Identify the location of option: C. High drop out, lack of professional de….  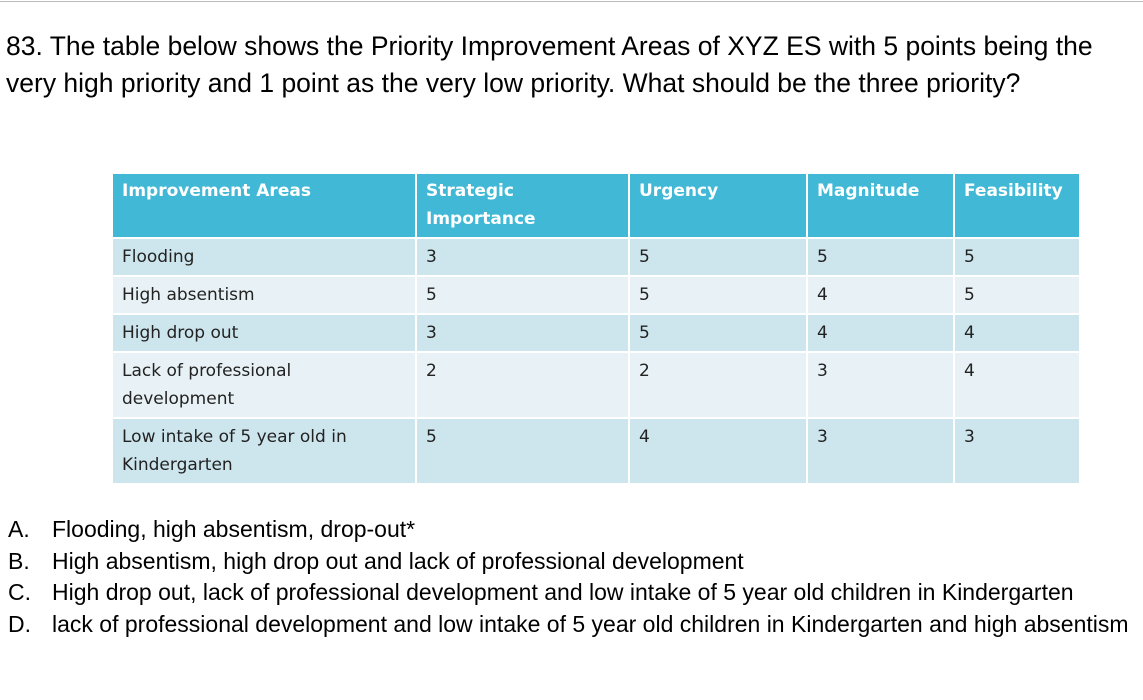
(571, 593).